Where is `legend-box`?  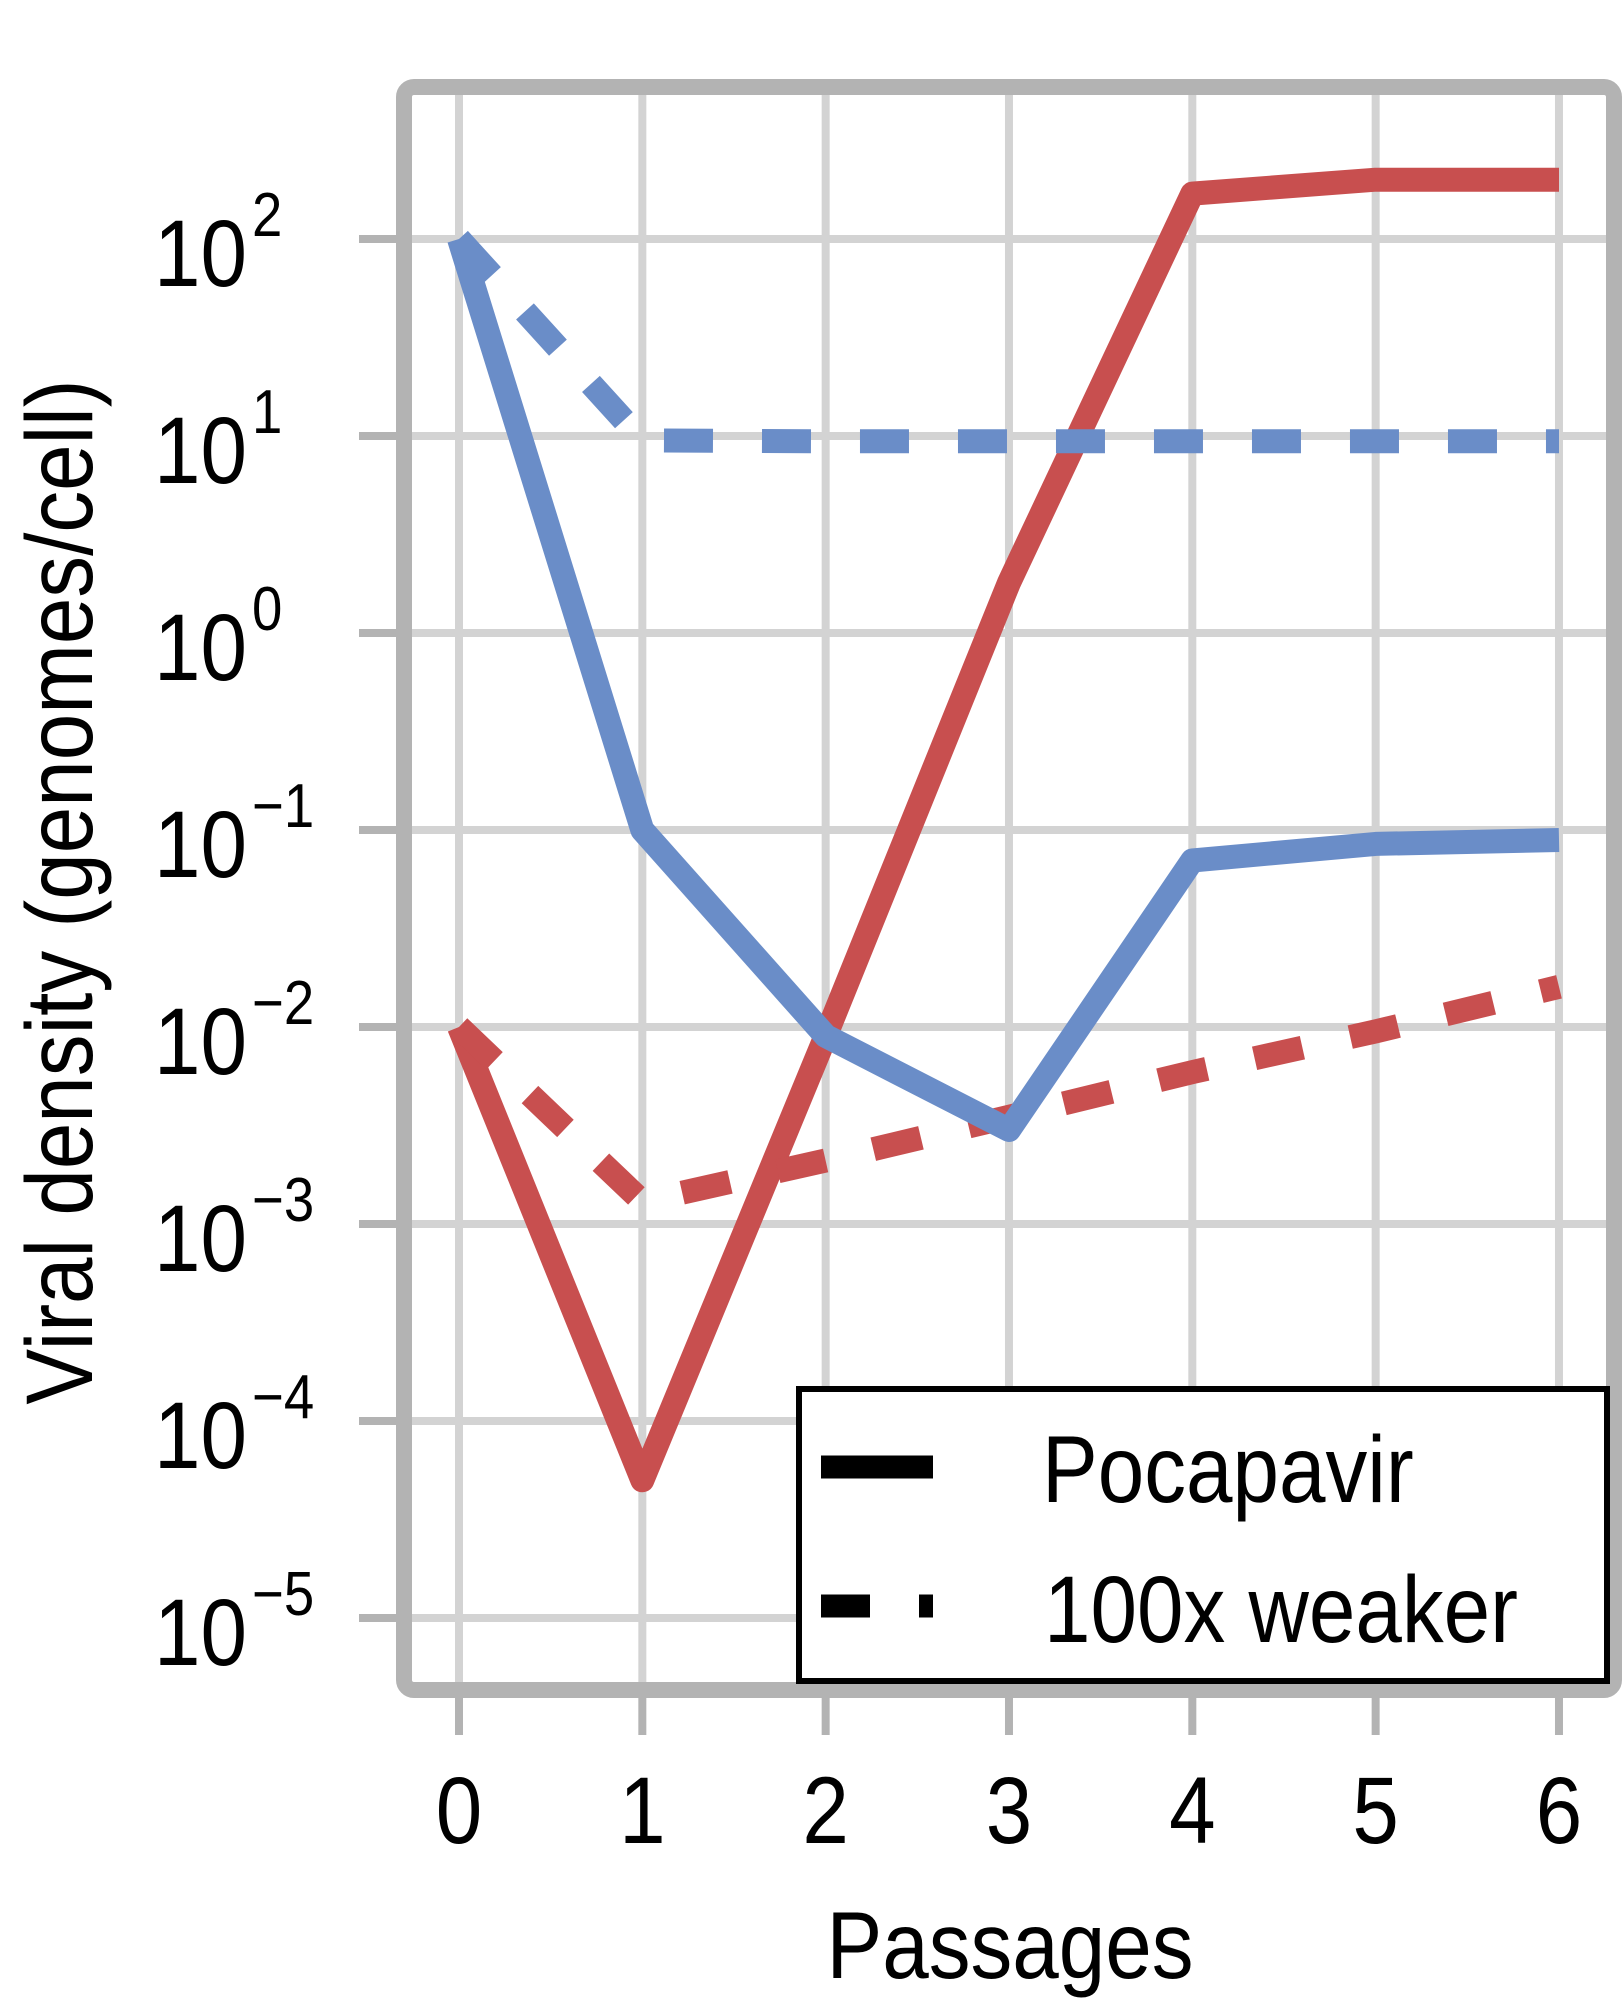
legend-box is located at coordinates (1203, 1535).